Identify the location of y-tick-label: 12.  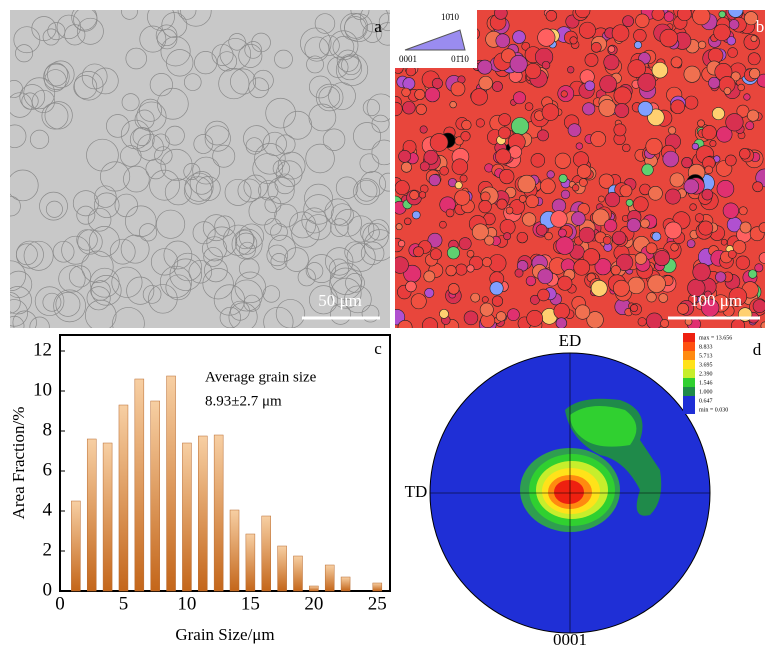
(42, 349).